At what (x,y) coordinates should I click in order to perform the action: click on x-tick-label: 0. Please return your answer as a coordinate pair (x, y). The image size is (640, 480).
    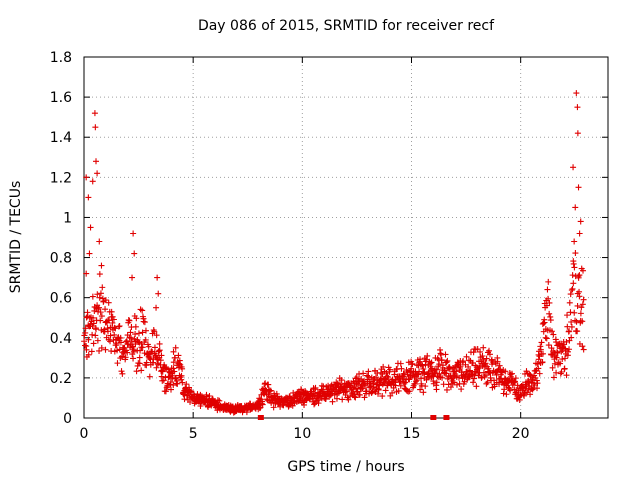
    Looking at the image, I should click on (84, 434).